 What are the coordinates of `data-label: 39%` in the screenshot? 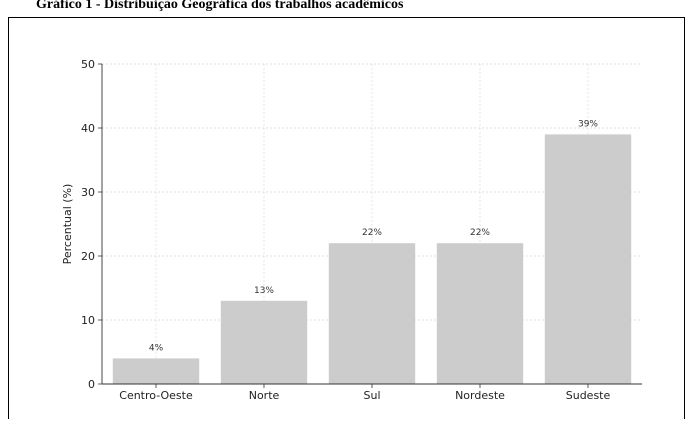 It's located at (588, 124).